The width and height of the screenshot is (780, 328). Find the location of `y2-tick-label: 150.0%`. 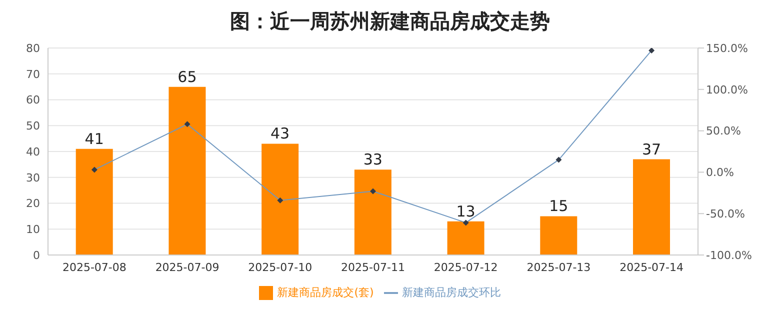

y2-tick-label: 150.0% is located at coordinates (727, 48).